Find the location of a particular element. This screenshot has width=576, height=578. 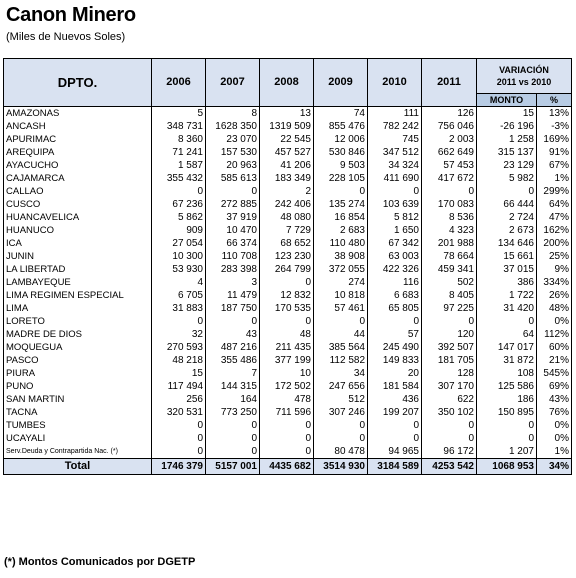

table-cell: 385 564 is located at coordinates (340, 347).